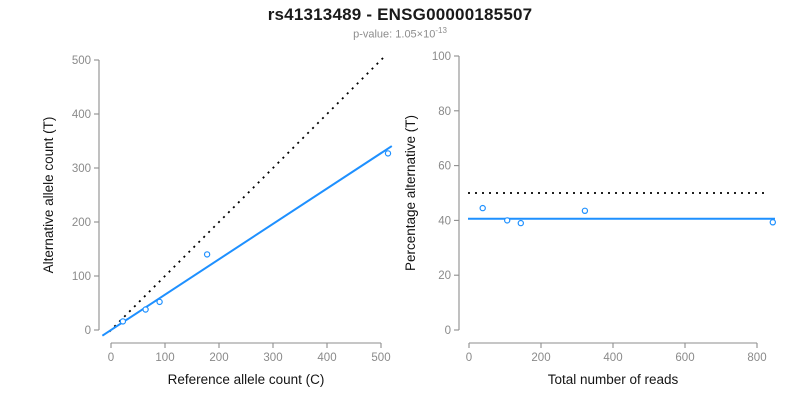 The height and width of the screenshot is (400, 800). What do you see at coordinates (48, 195) in the screenshot?
I see `y-axis-title: Alternative allele count (T)` at bounding box center [48, 195].